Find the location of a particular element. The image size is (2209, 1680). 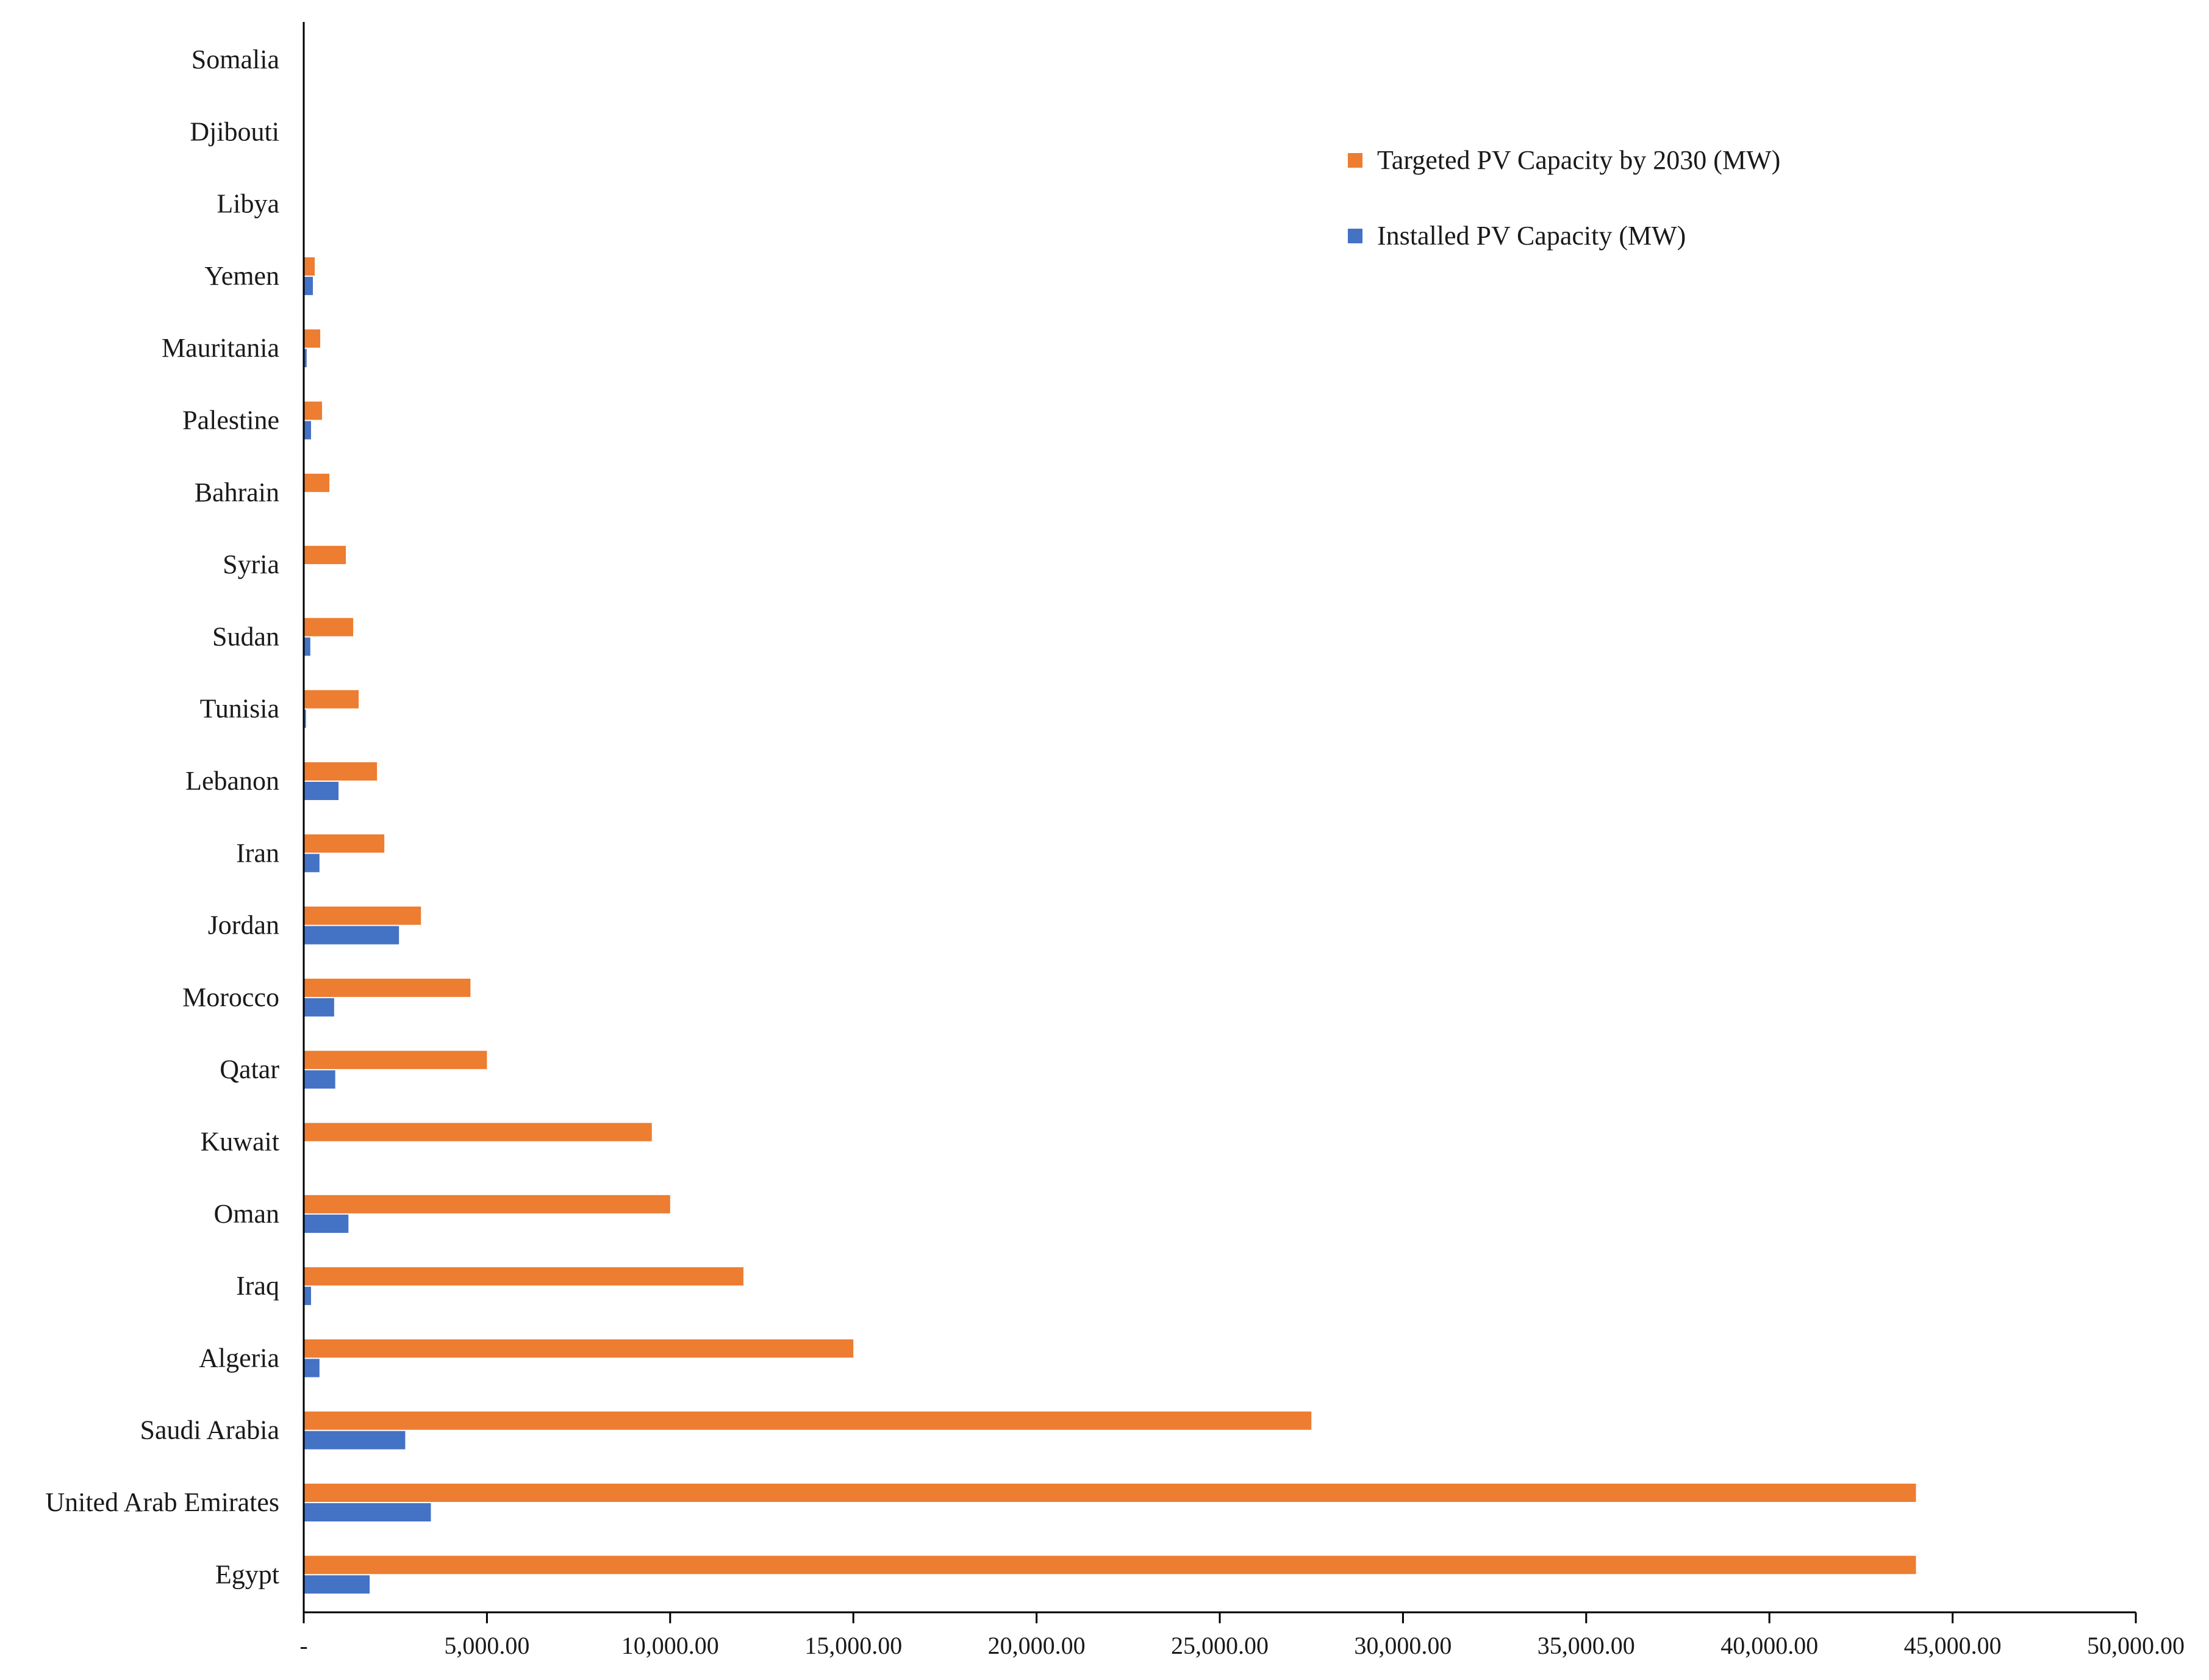

bar-targeted-morocco is located at coordinates (387, 987).